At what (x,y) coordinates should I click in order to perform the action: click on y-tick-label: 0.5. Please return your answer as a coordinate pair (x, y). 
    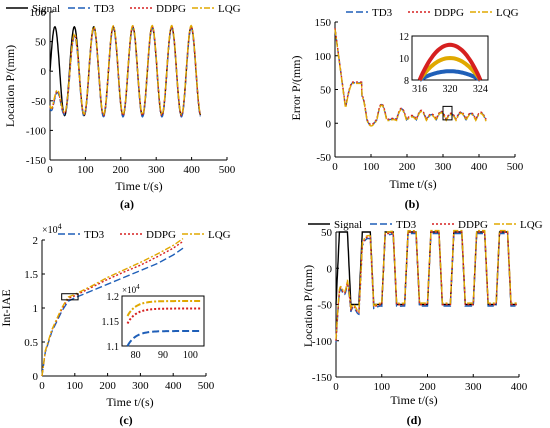
    Looking at the image, I should click on (31, 343).